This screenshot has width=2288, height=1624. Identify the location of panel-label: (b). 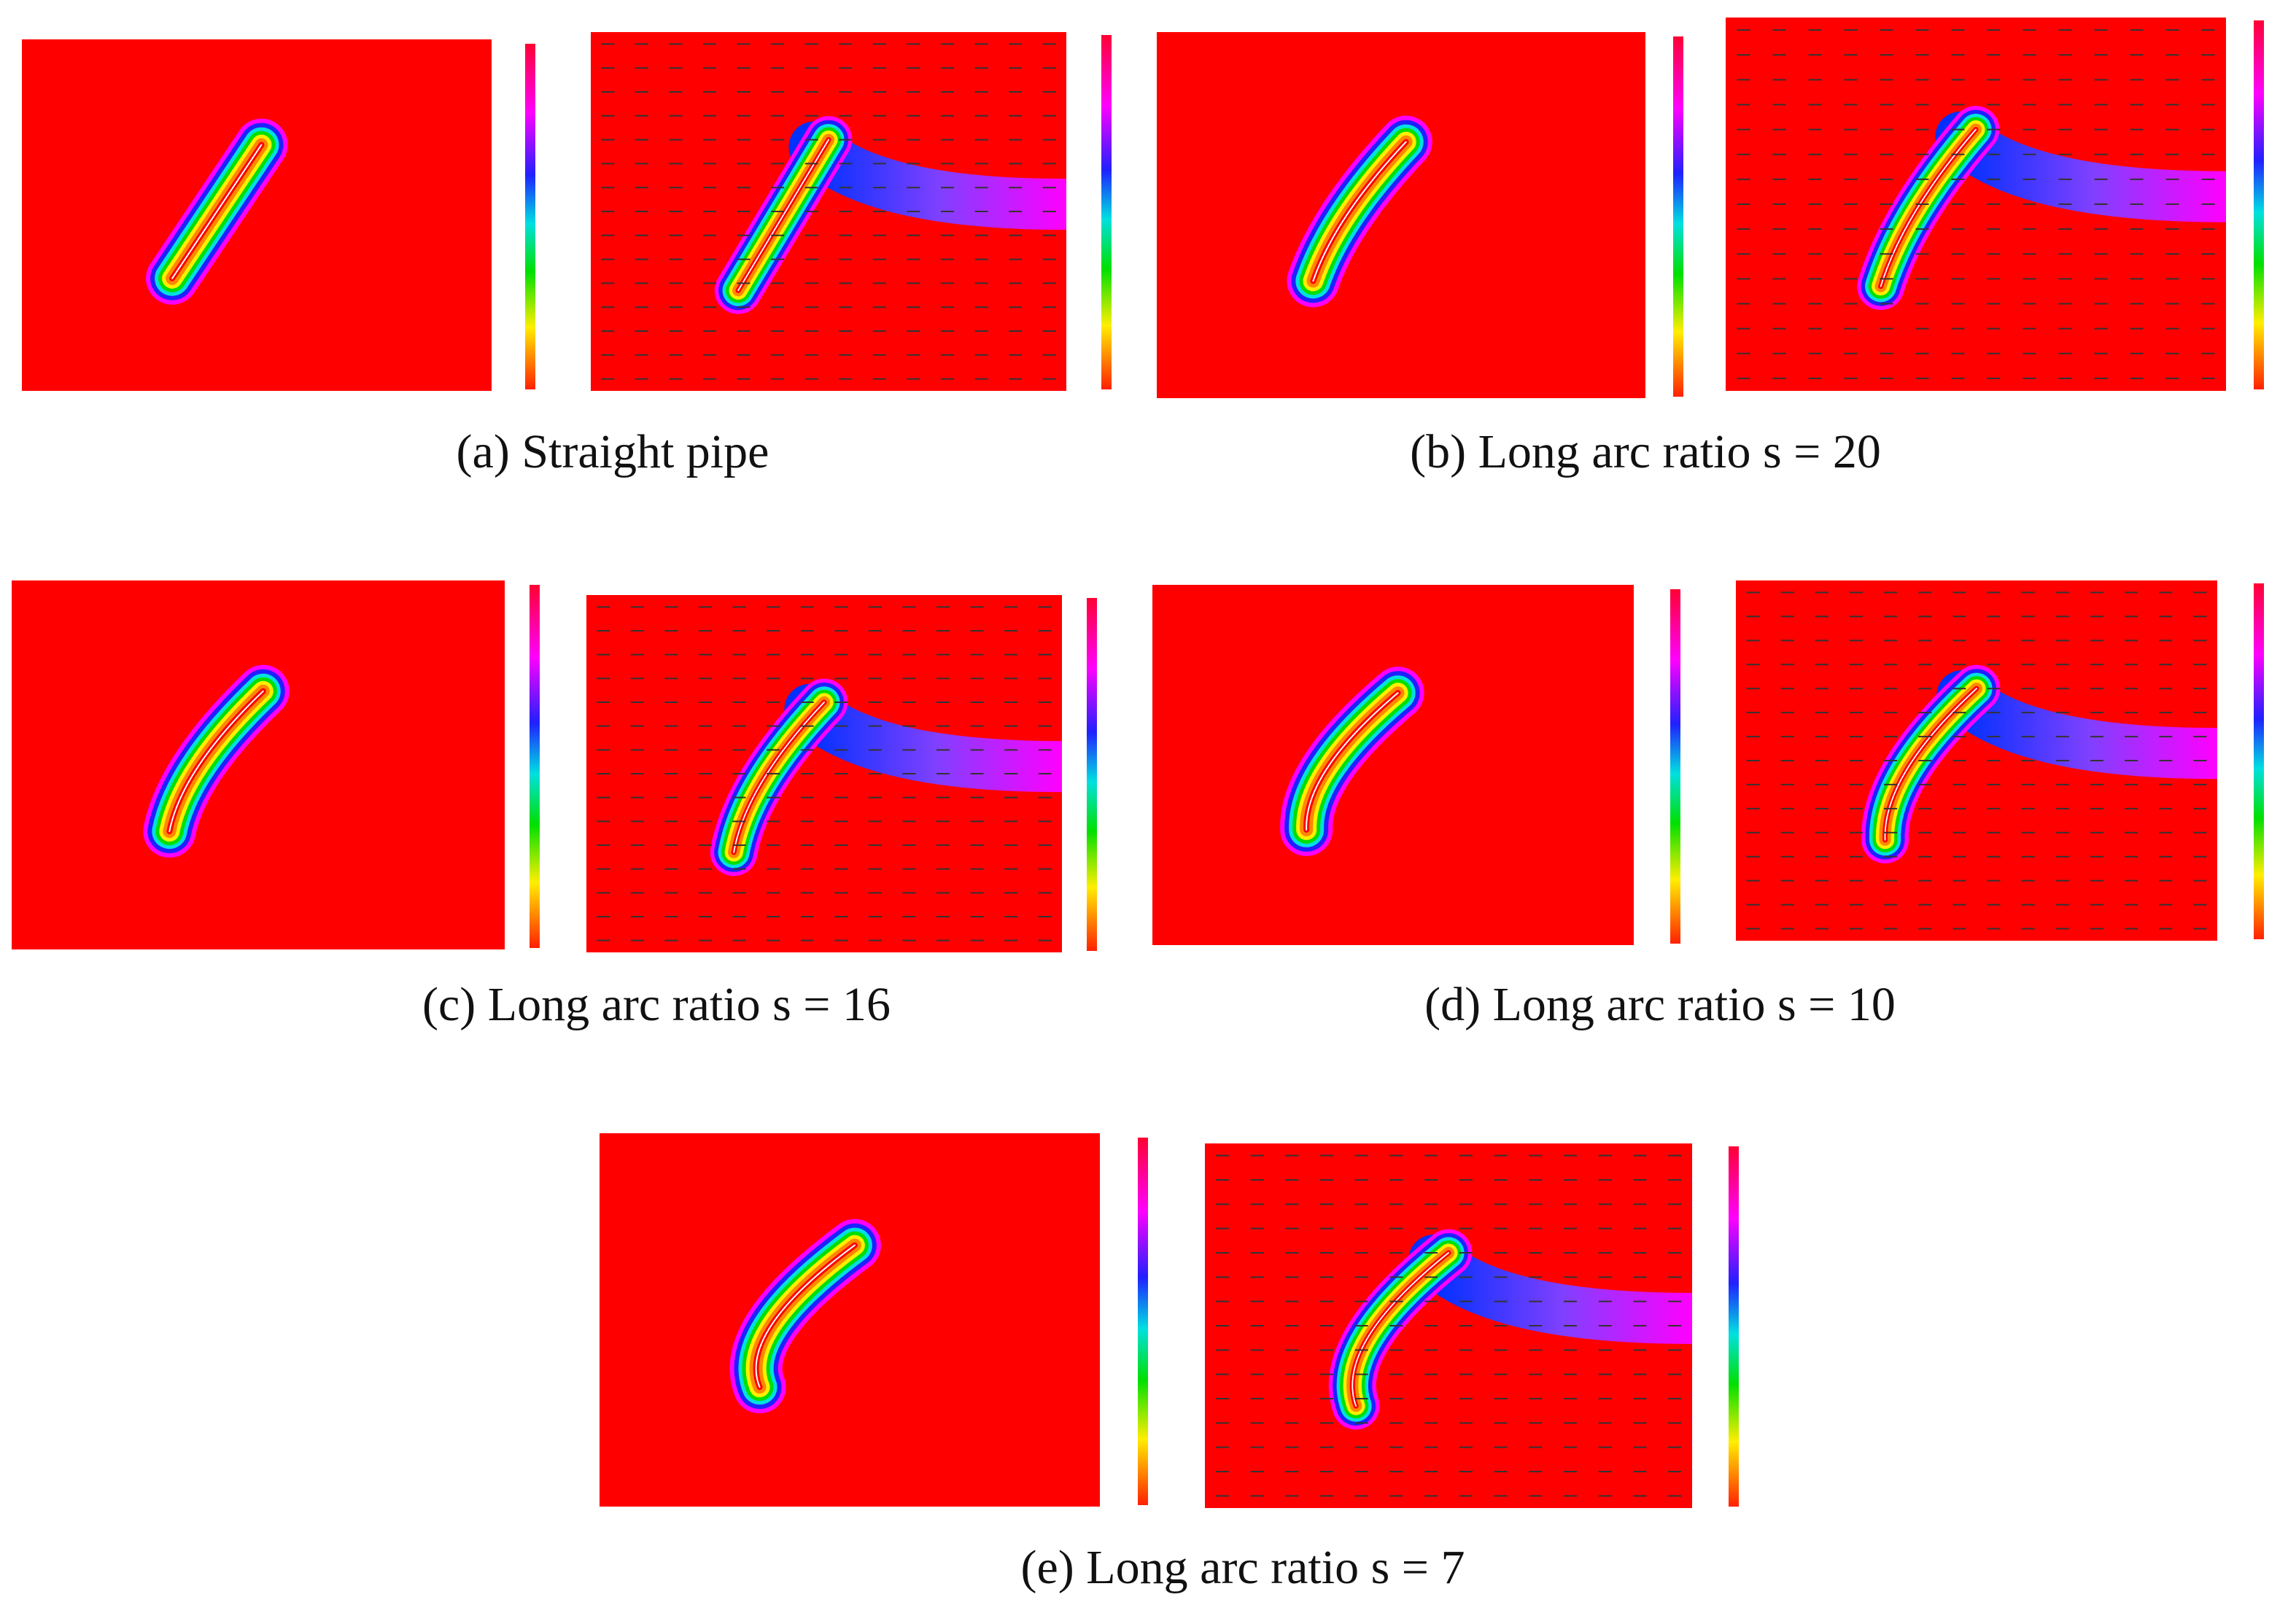
(1438, 451).